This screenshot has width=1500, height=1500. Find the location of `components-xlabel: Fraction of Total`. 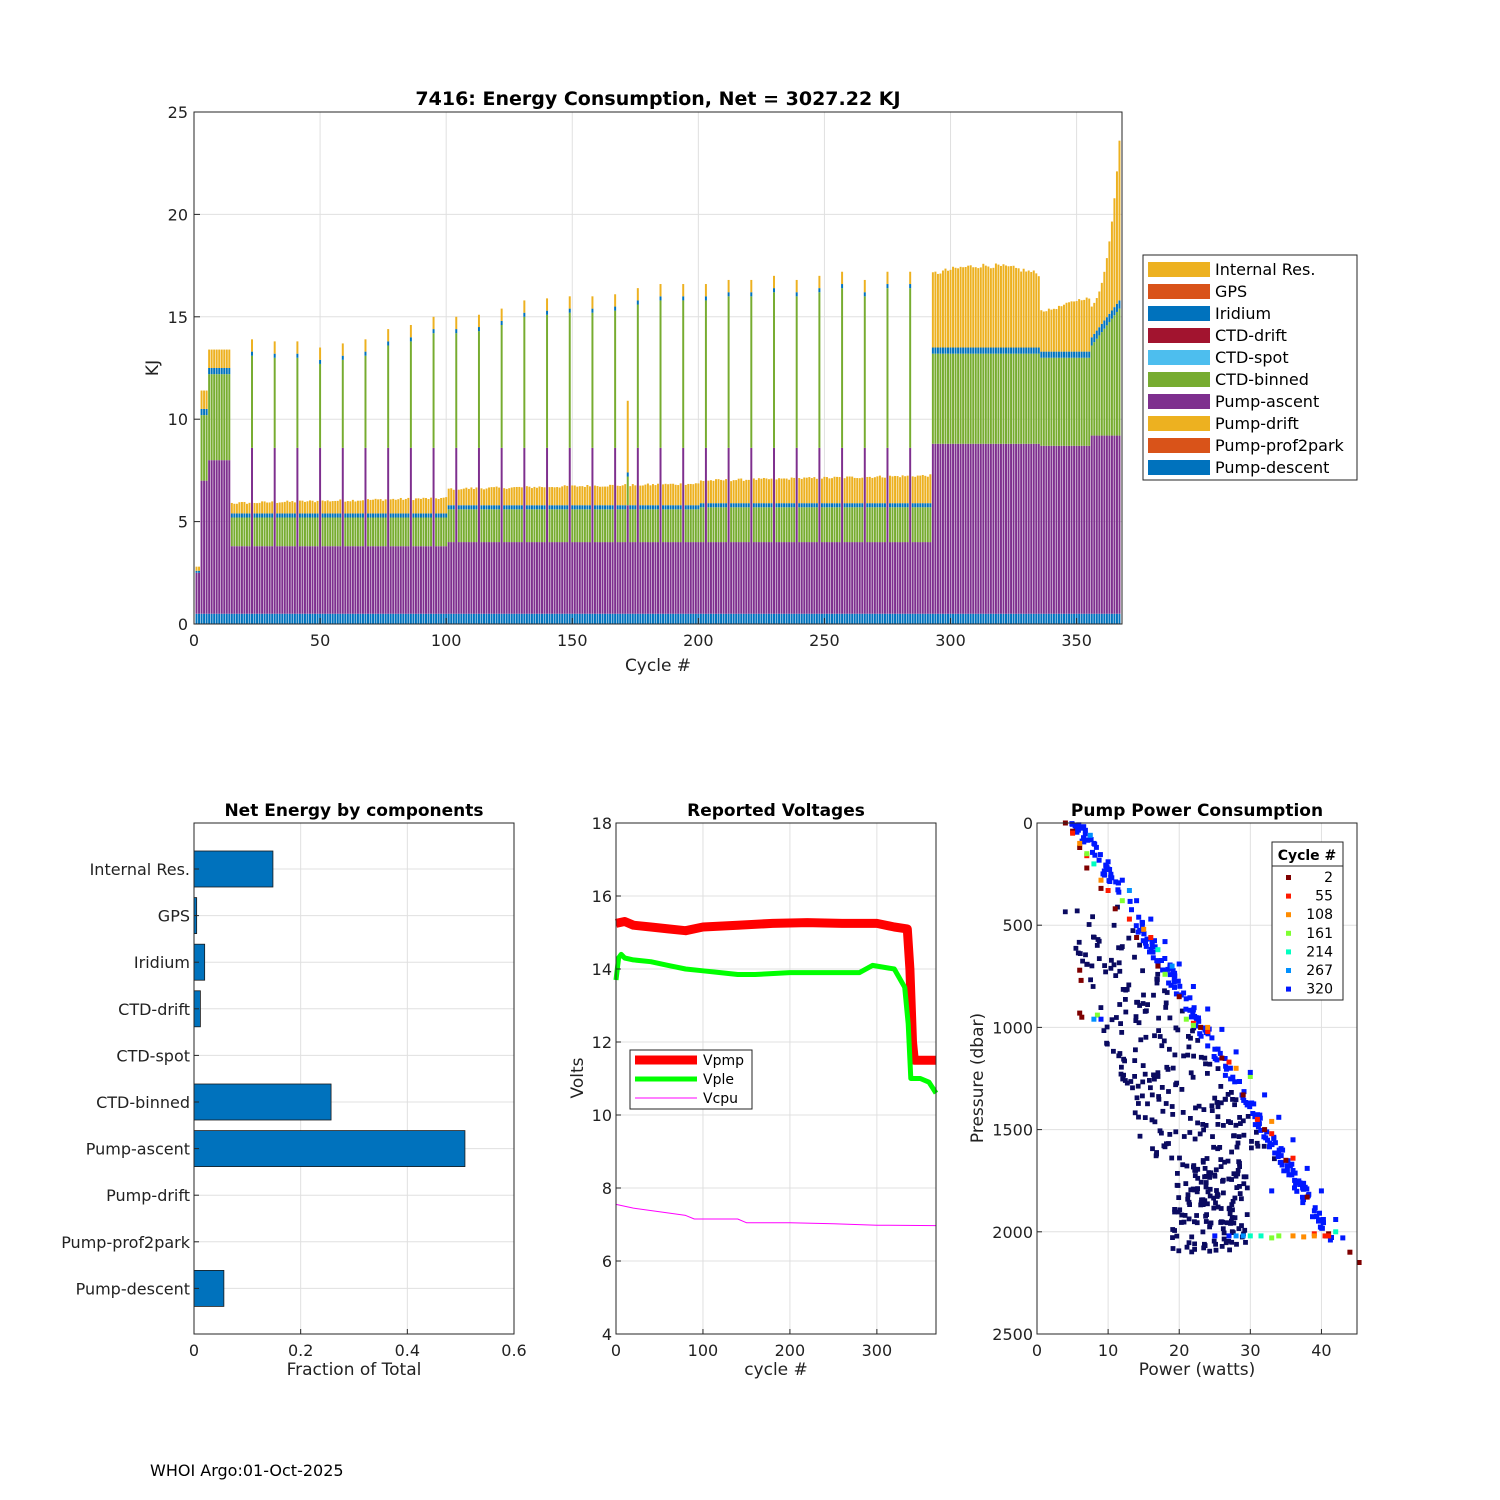

components-xlabel: Fraction of Total is located at coordinates (354, 1370).